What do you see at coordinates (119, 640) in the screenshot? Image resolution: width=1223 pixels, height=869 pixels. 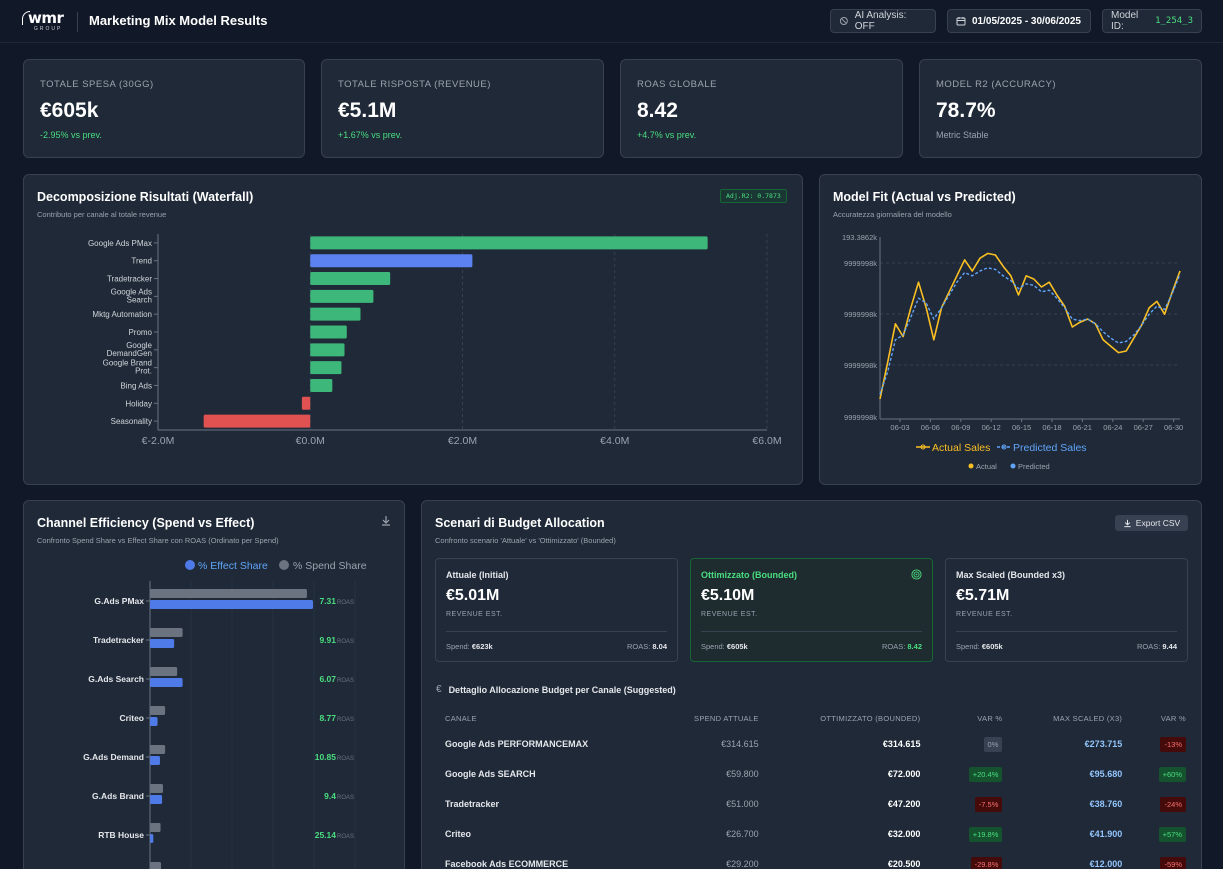 I see `efficiency-channel-label: Tradetracker` at bounding box center [119, 640].